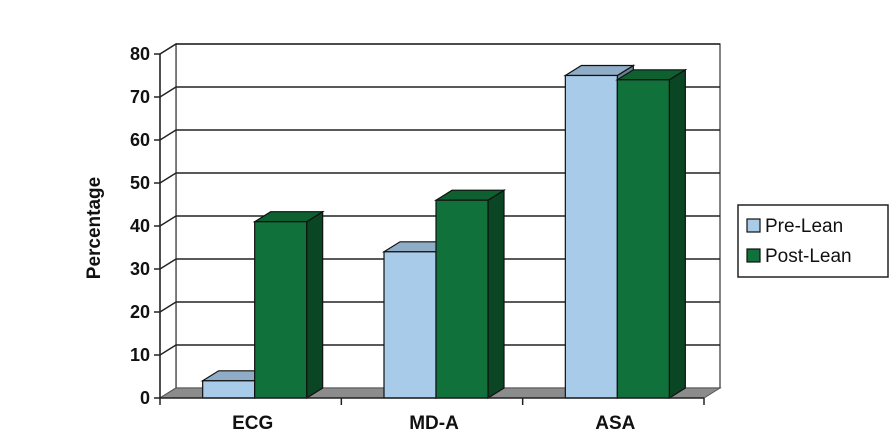 This screenshot has width=896, height=434. I want to click on y-tick-label: 60, so click(140, 140).